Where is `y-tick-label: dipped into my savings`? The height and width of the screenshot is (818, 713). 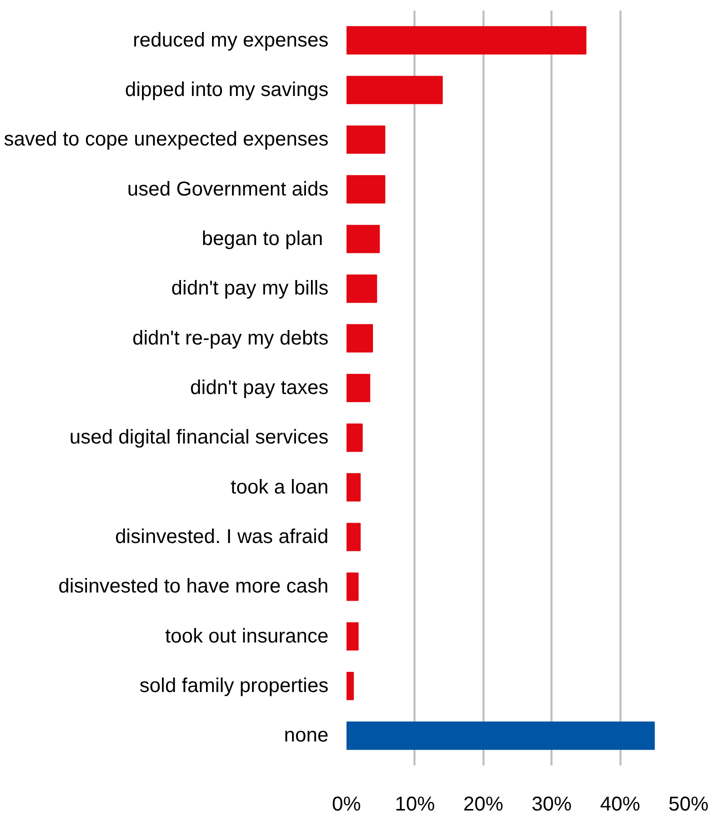 y-tick-label: dipped into my savings is located at coordinates (227, 89).